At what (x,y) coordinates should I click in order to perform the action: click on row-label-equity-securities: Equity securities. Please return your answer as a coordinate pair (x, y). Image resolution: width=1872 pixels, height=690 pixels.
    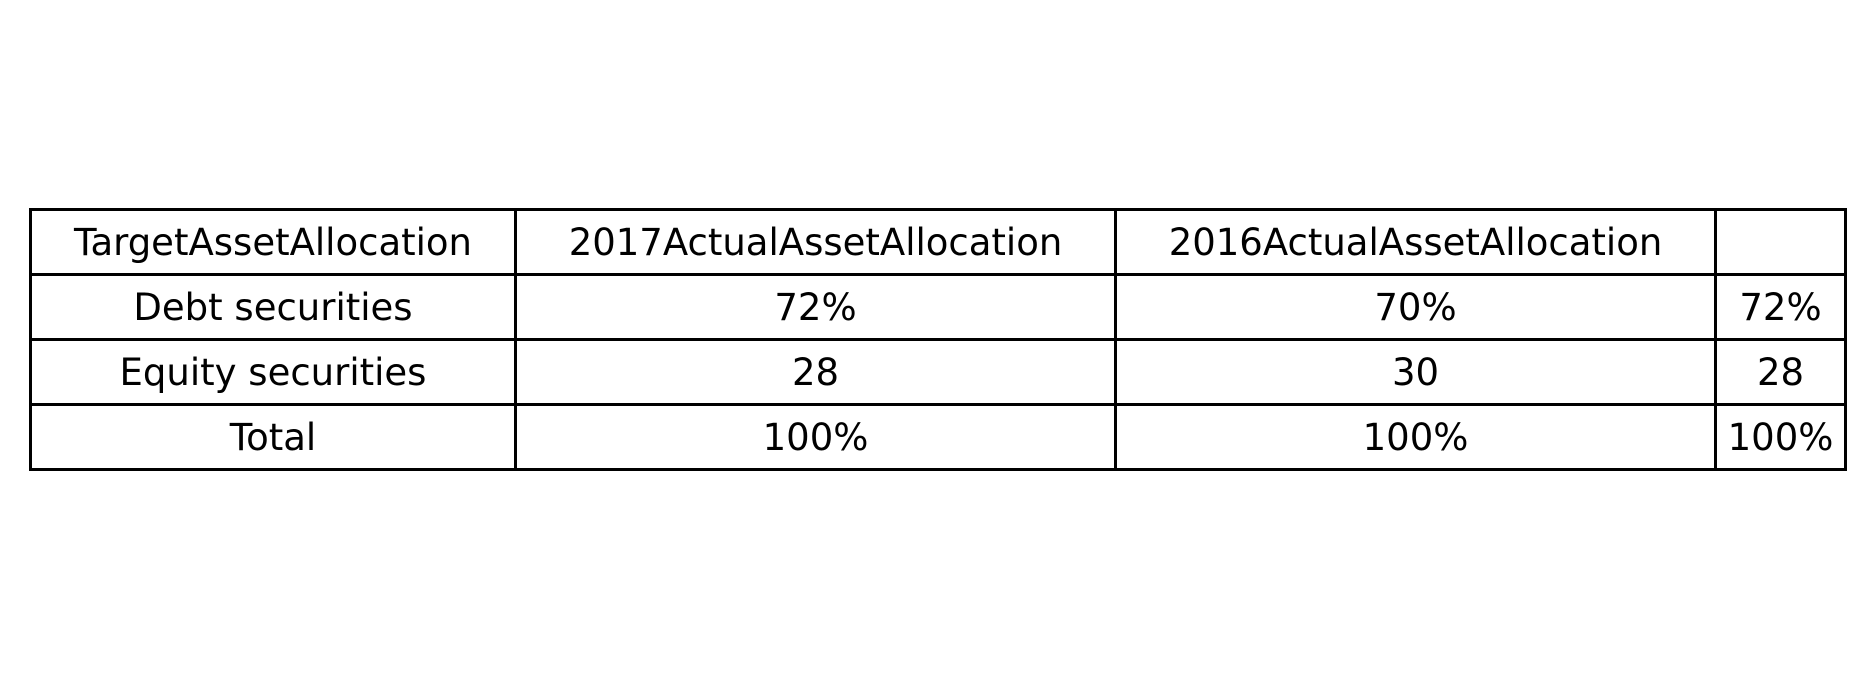
    Looking at the image, I should click on (273, 372).